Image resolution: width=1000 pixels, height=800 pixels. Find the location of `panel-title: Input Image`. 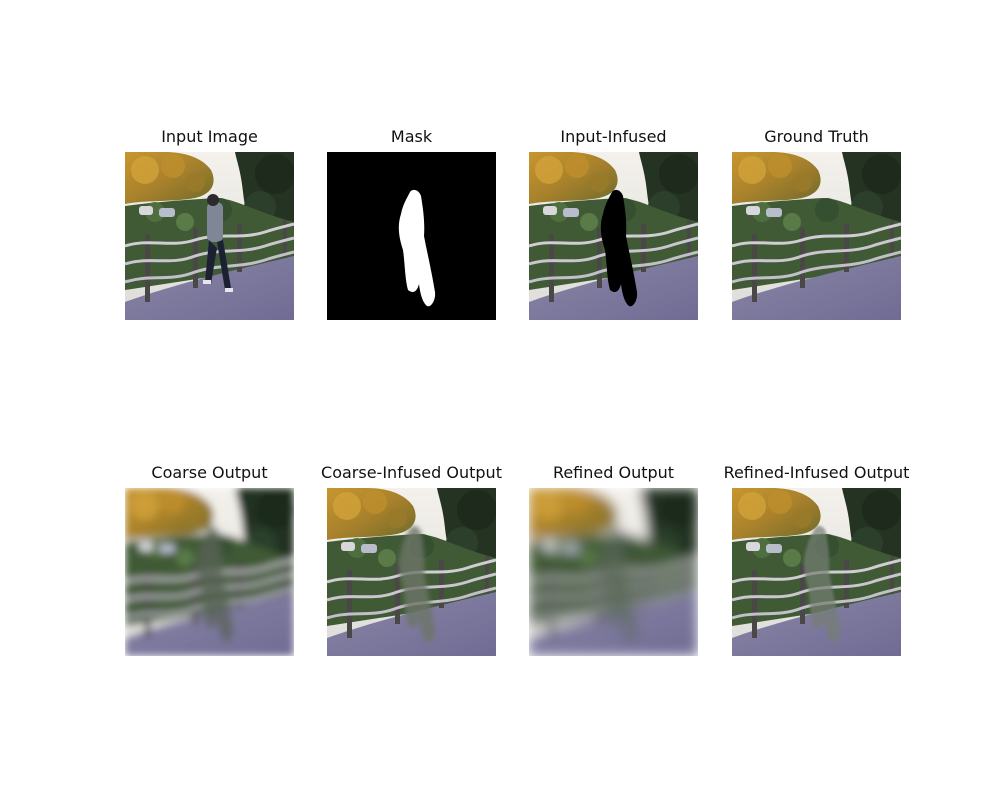

panel-title: Input Image is located at coordinates (209, 136).